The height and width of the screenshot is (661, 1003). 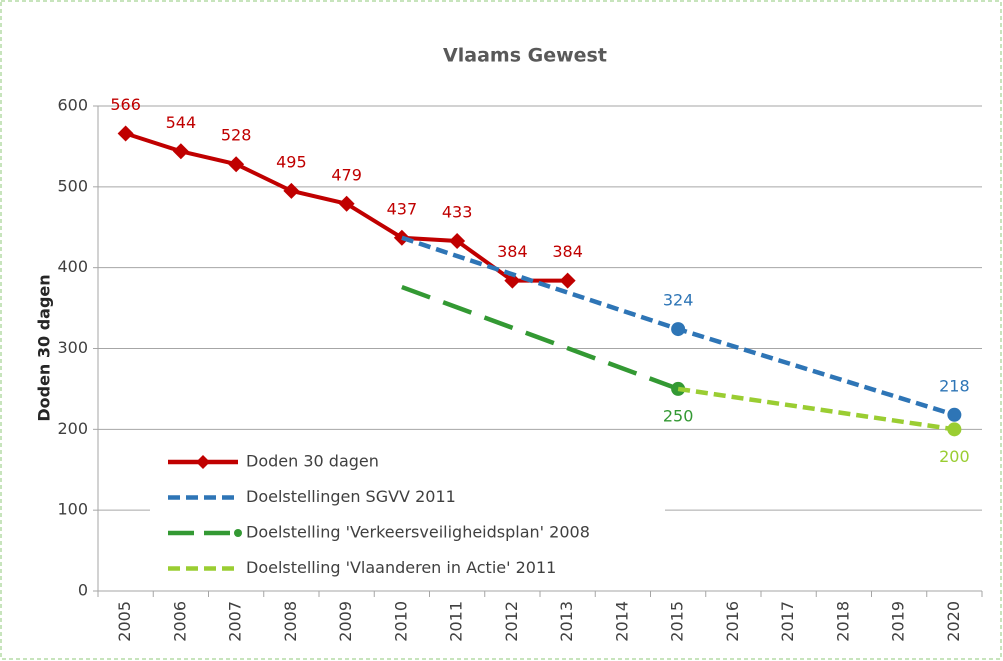 I want to click on data-label: 218, so click(x=954, y=385).